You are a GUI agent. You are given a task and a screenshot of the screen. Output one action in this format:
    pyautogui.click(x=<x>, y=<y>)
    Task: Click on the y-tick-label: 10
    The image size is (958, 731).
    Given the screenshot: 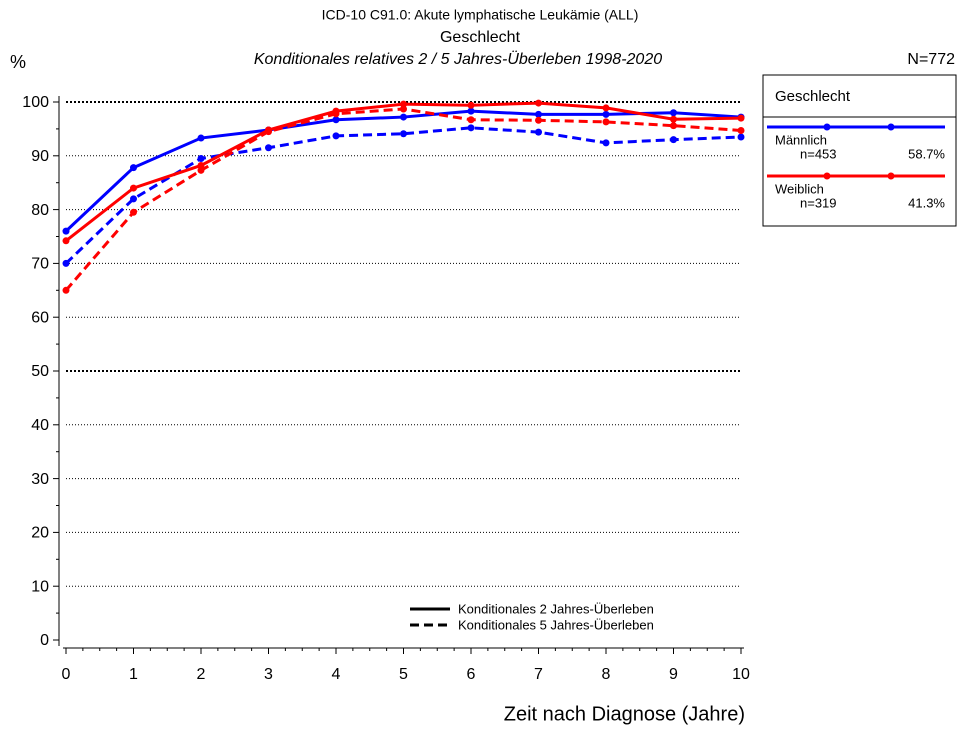 What is the action you would take?
    pyautogui.click(x=40, y=586)
    